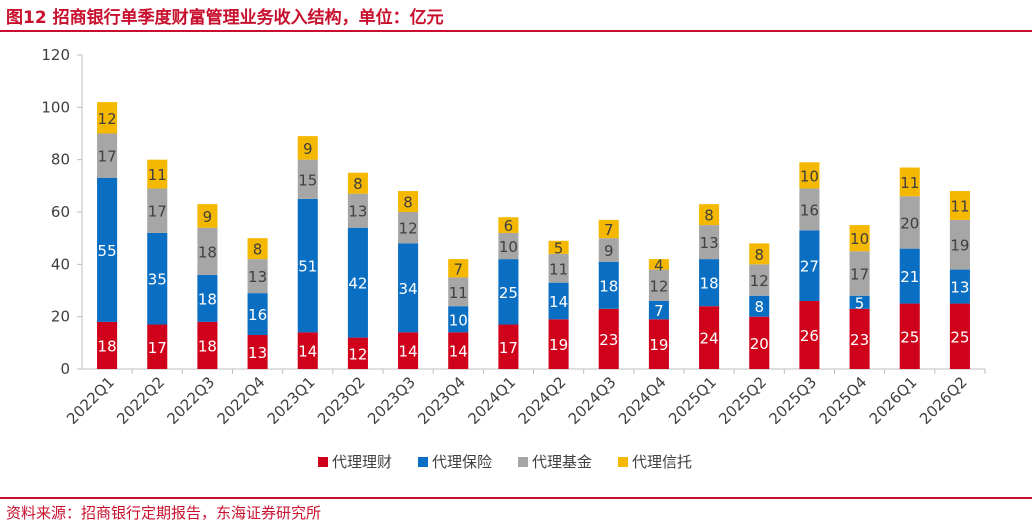 The width and height of the screenshot is (1032, 526). Describe the element at coordinates (291, 400) in the screenshot. I see `x-tick-label: 2023Q1` at that location.